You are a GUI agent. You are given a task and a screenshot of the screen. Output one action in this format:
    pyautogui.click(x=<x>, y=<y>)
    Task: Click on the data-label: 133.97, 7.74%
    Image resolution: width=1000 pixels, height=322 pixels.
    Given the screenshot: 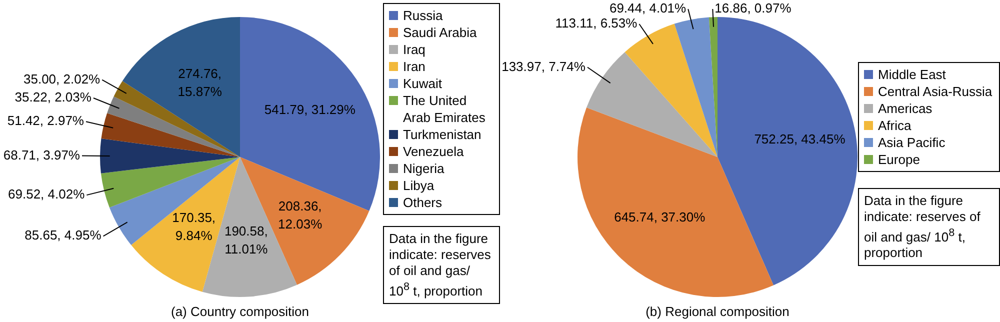 What is the action you would take?
    pyautogui.click(x=544, y=66)
    